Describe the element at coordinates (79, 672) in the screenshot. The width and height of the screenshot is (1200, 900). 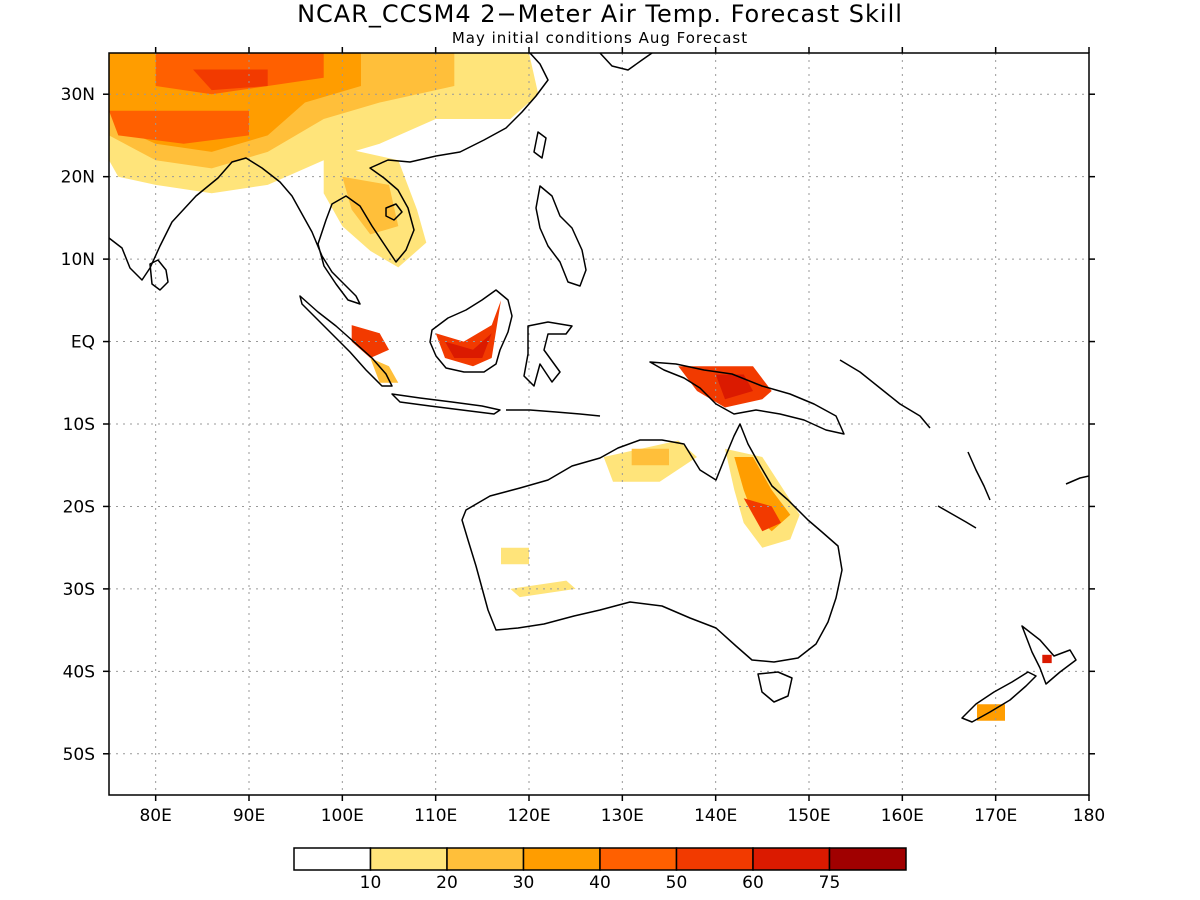
I see `y-tick-label: 40S` at that location.